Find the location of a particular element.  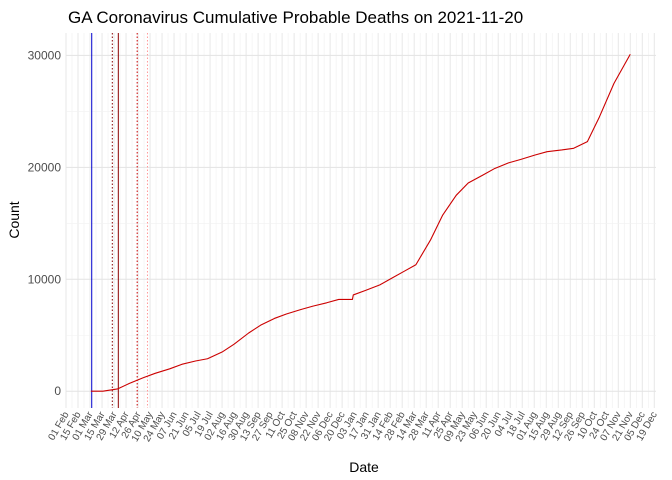

y-axis: 0 10000 20000 30000 is located at coordinates (45, 223).